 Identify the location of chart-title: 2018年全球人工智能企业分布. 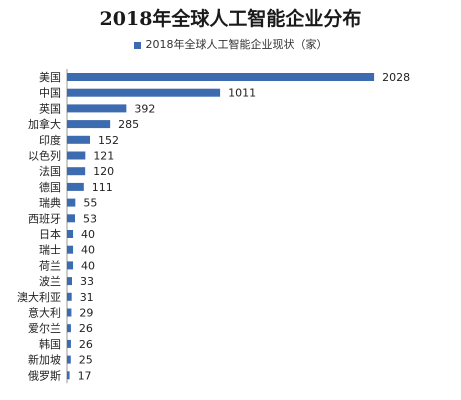
(230, 19).